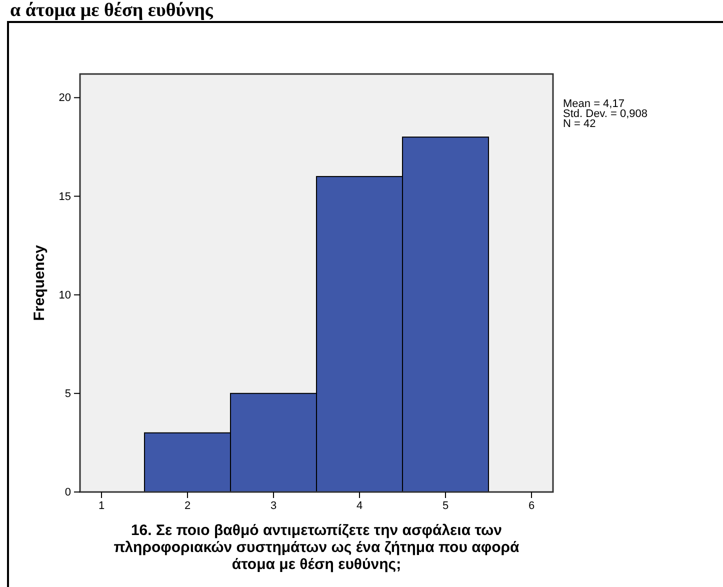  What do you see at coordinates (187, 506) in the screenshot?
I see `x-tick-label: 2` at bounding box center [187, 506].